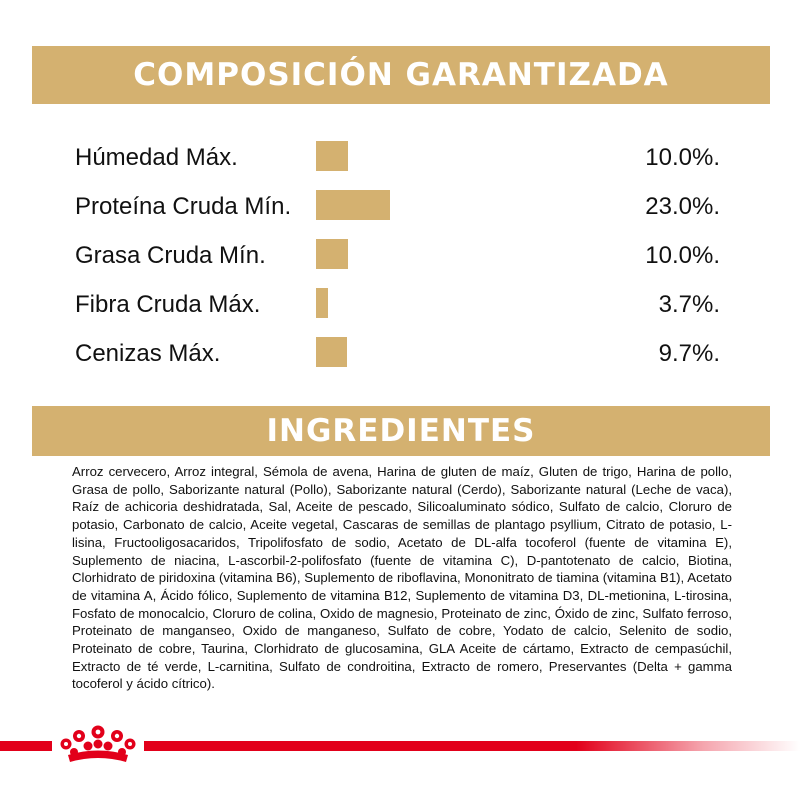  Describe the element at coordinates (168, 304) in the screenshot. I see `composition-row-label: Fibra Cruda Máx.` at that location.